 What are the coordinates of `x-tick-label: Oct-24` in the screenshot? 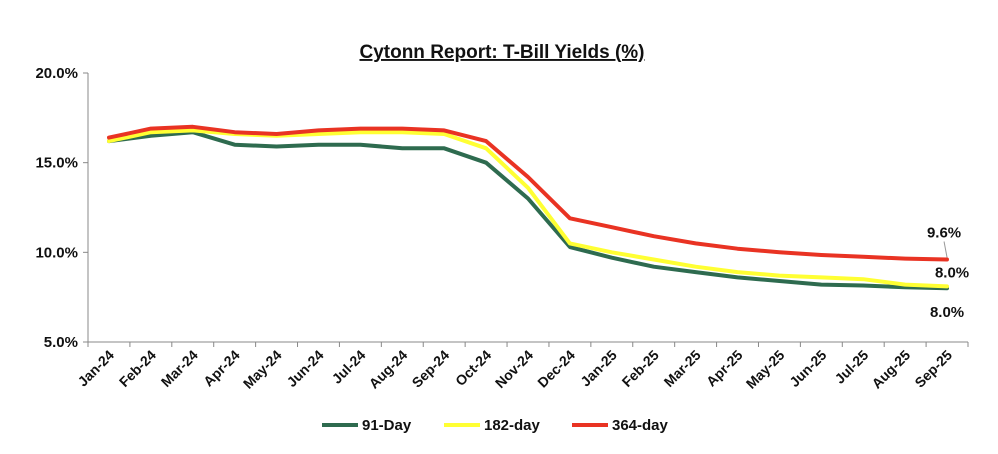 It's located at (473, 368).